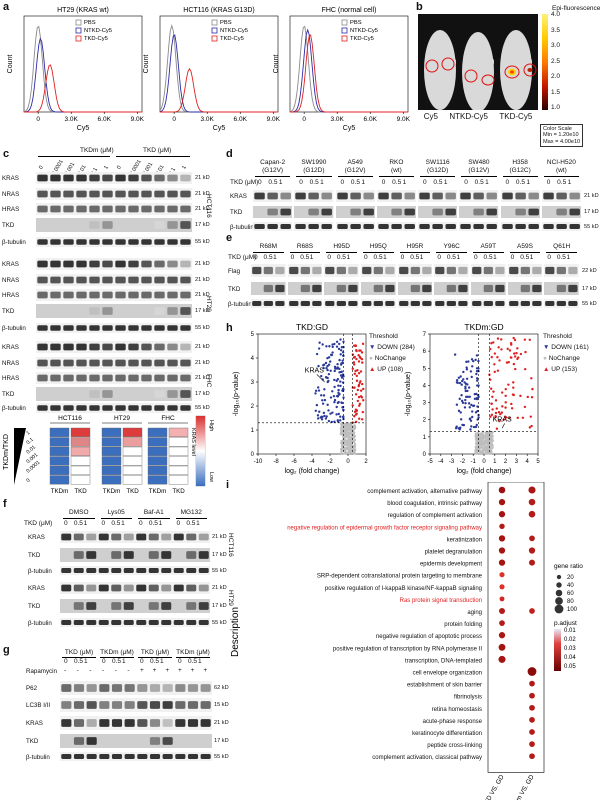  I want to click on c-blot-10-band, so click(55, 347).